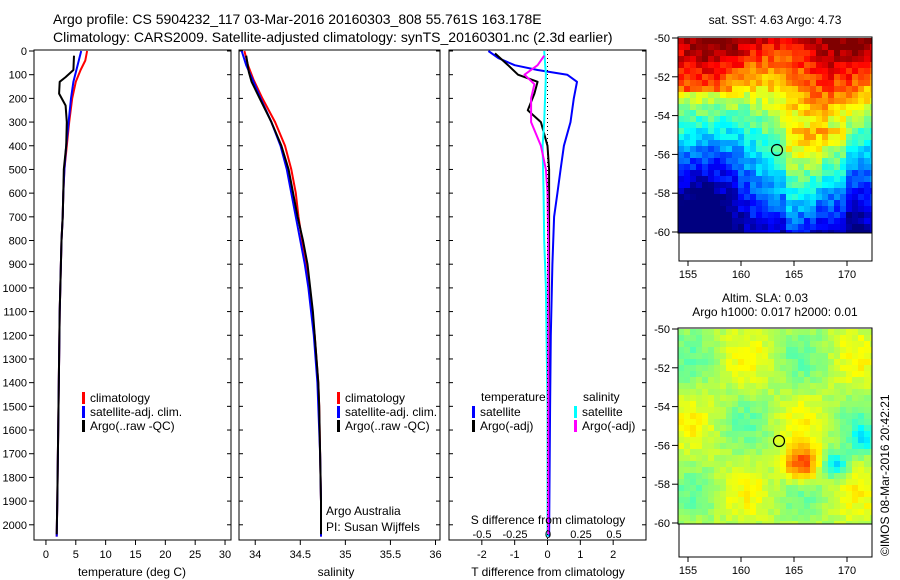 The width and height of the screenshot is (900, 580). I want to click on salinity-x-axis: 34 34.5 35 35.5 36, so click(345, 550).